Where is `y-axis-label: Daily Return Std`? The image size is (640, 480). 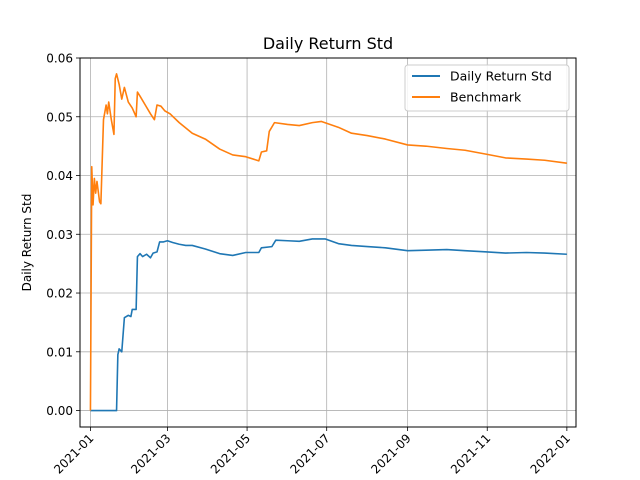 y-axis-label: Daily Return Std is located at coordinates (27, 243).